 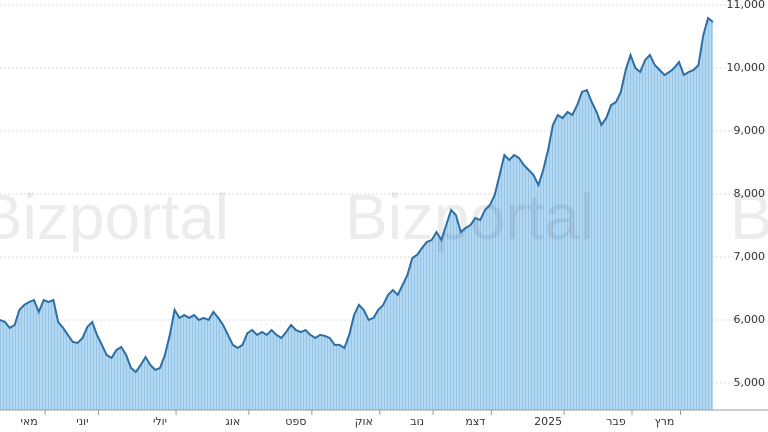 I want to click on x-tick-label: יולי, so click(x=160, y=421).